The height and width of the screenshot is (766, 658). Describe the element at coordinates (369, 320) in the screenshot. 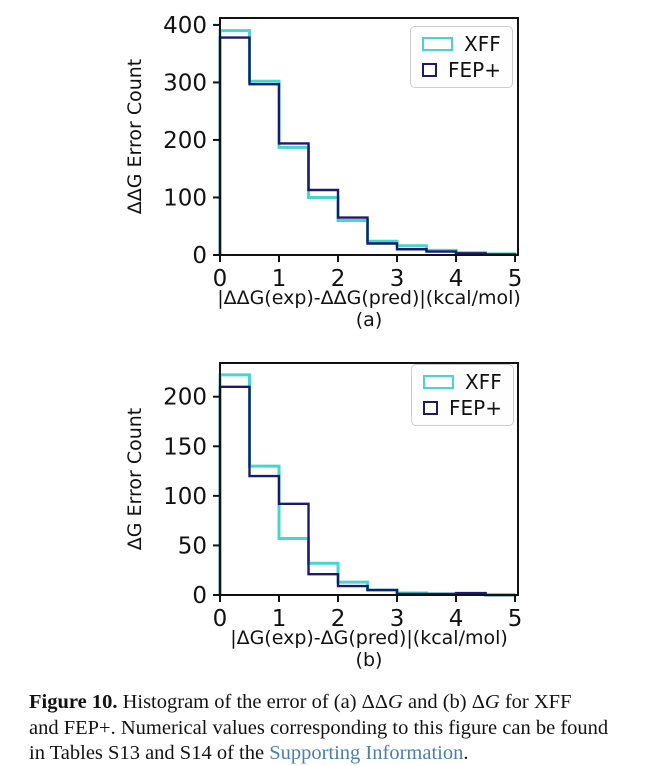

I see `panel-label: (a)` at that location.